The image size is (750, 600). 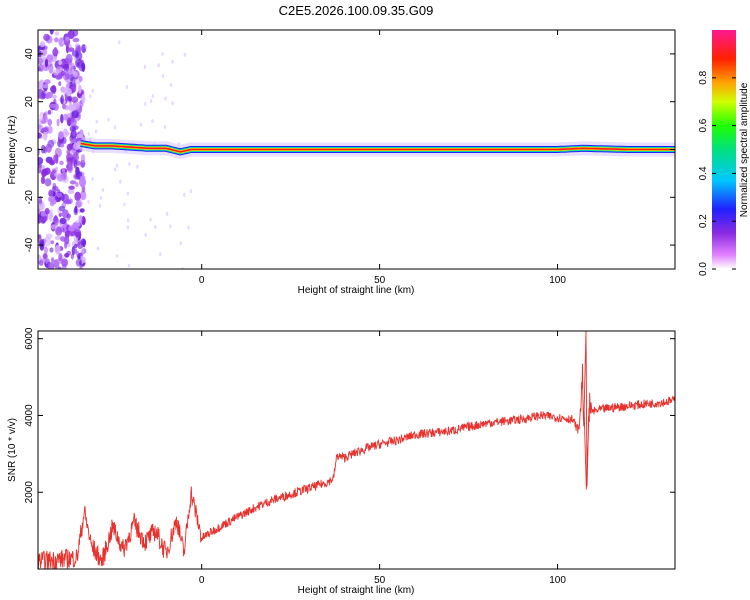 What do you see at coordinates (557, 580) in the screenshot?
I see `snr-xtick-label: 100` at bounding box center [557, 580].